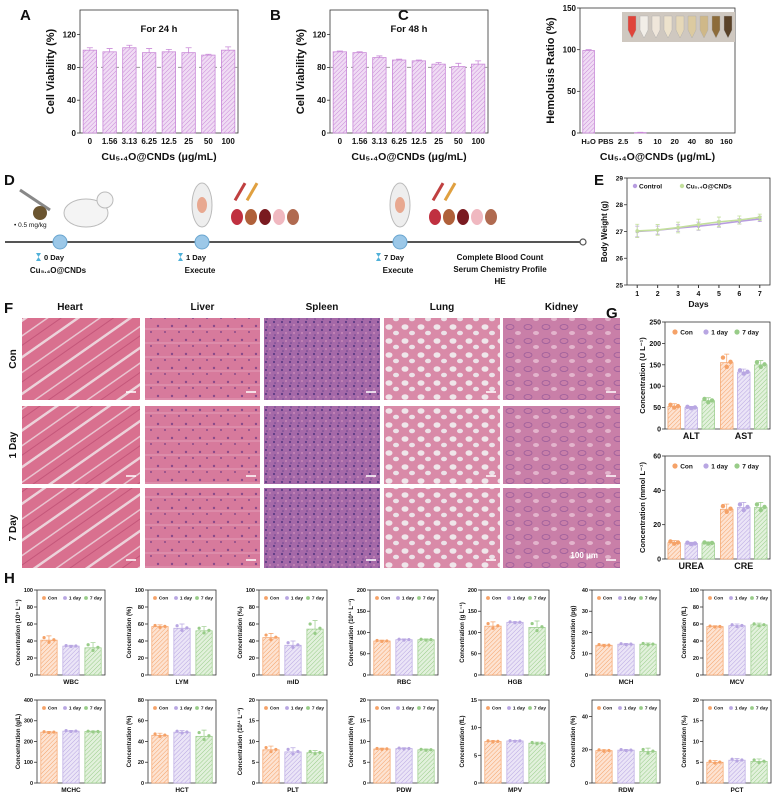 The image size is (776, 796). Describe the element at coordinates (585, 633) in the screenshot. I see `y-tick-label-MCH: 20` at that location.